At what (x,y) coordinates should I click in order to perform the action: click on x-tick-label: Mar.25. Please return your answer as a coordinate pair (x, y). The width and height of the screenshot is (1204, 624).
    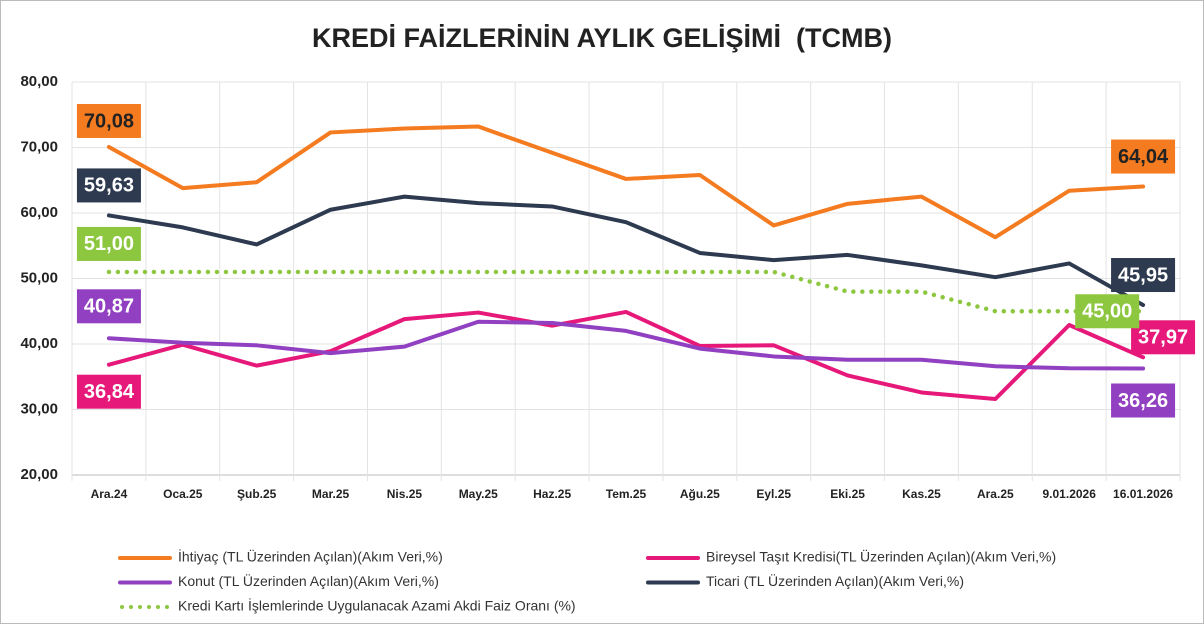
    Looking at the image, I should click on (331, 494).